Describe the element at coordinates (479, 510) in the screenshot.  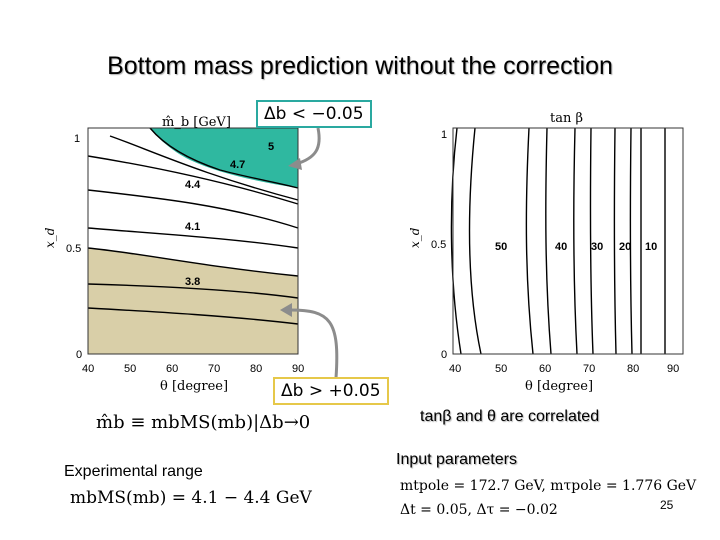
I see `input-line-2: Δt = 0.05, Δτ = −0.02` at that location.